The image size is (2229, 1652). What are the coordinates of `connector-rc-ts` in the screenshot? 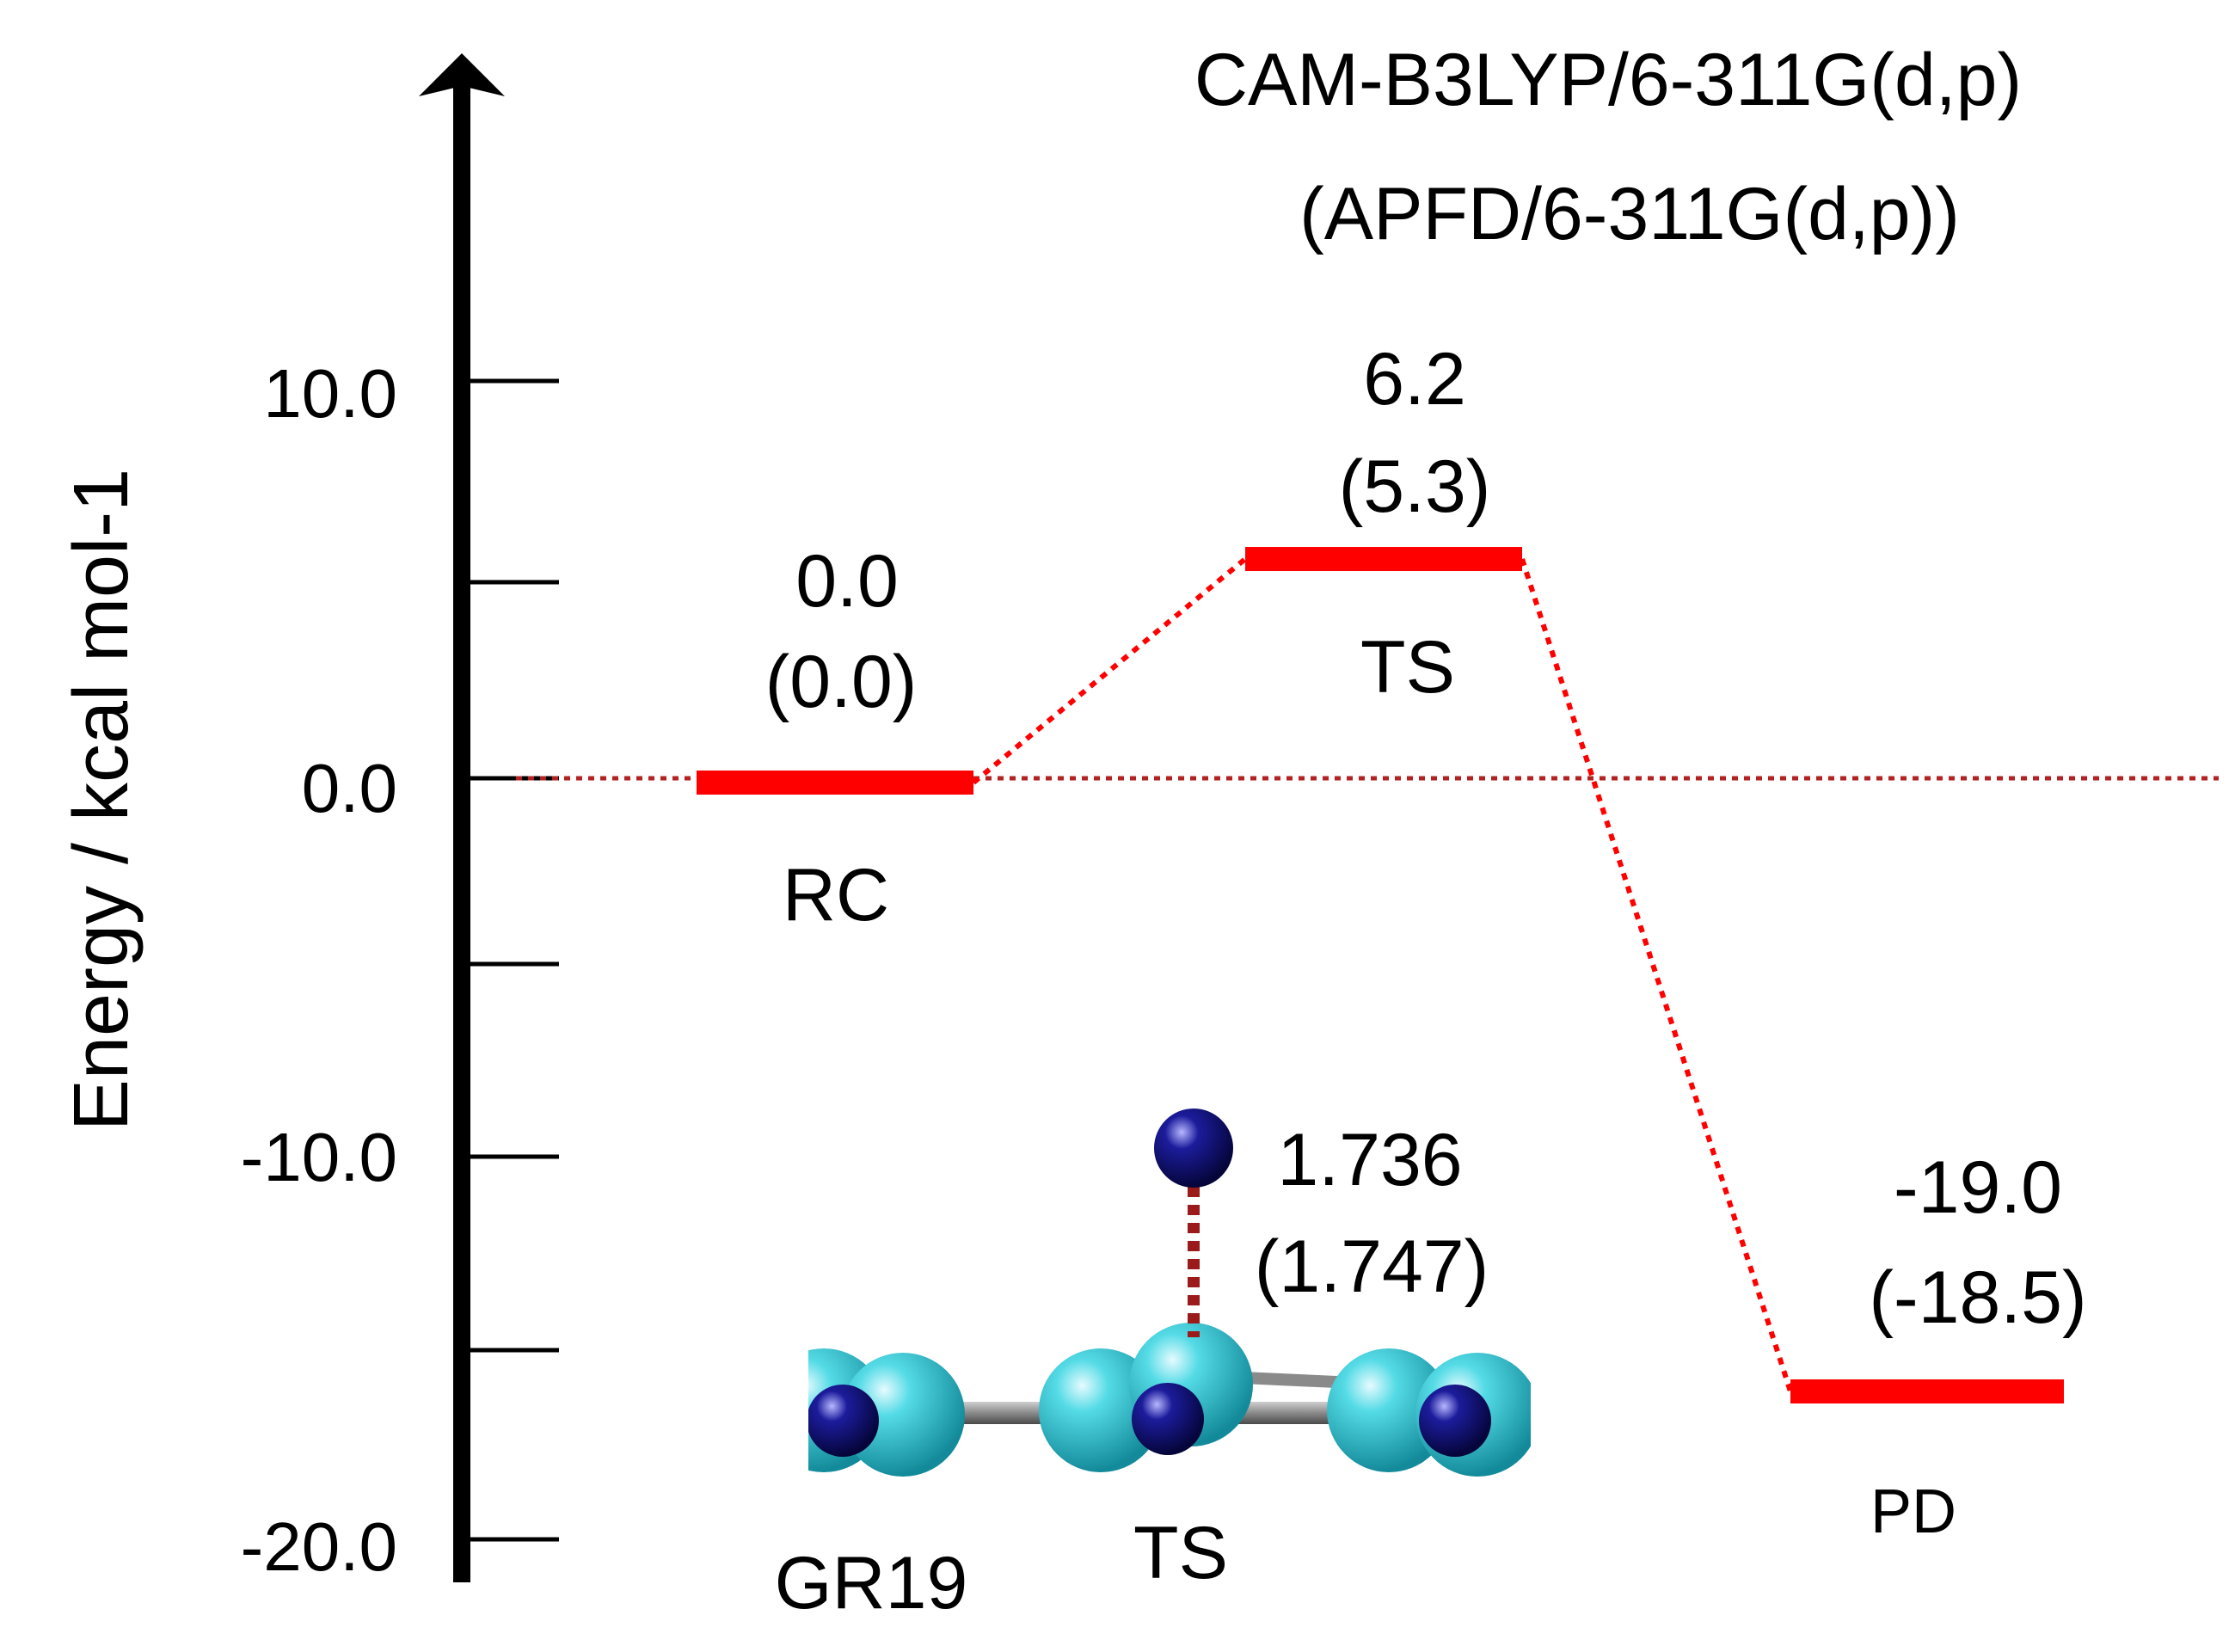 It's located at (1109, 670).